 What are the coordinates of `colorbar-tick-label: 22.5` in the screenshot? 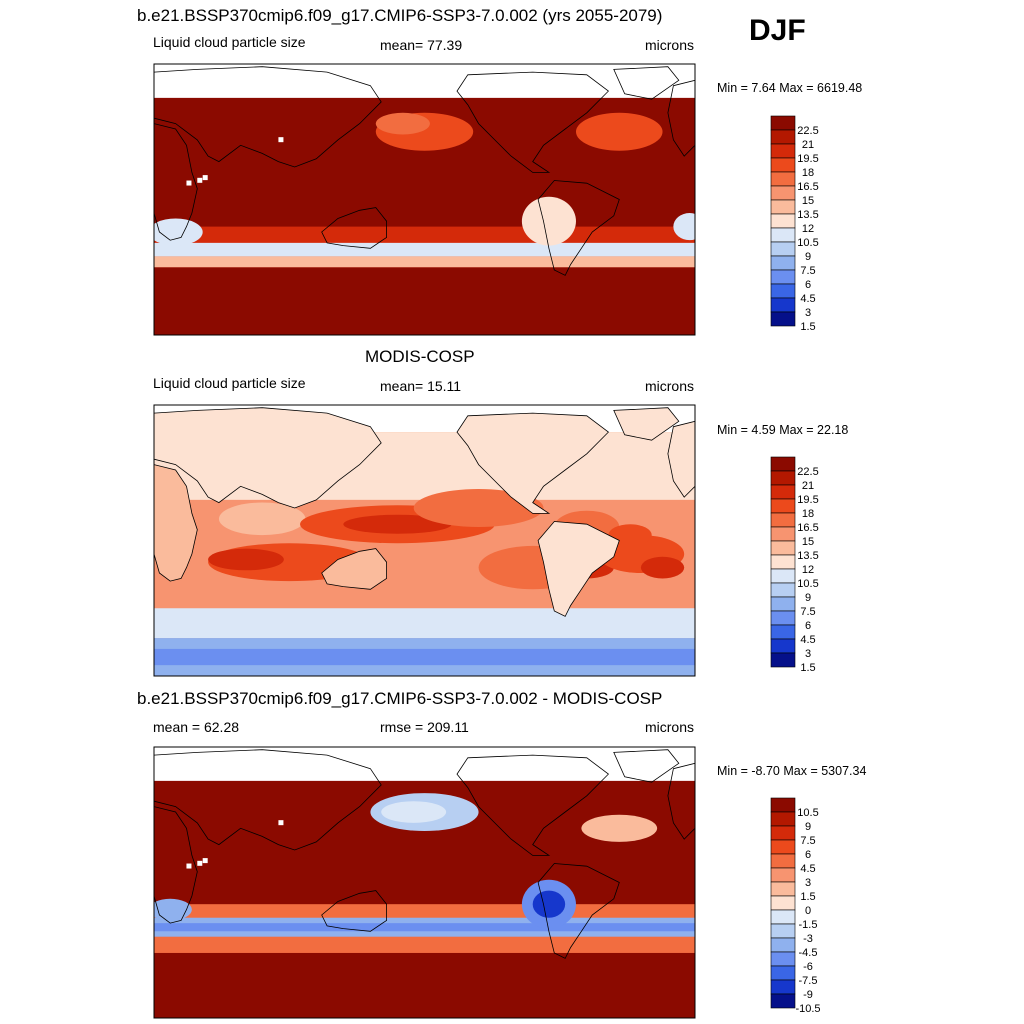 It's located at (807, 131).